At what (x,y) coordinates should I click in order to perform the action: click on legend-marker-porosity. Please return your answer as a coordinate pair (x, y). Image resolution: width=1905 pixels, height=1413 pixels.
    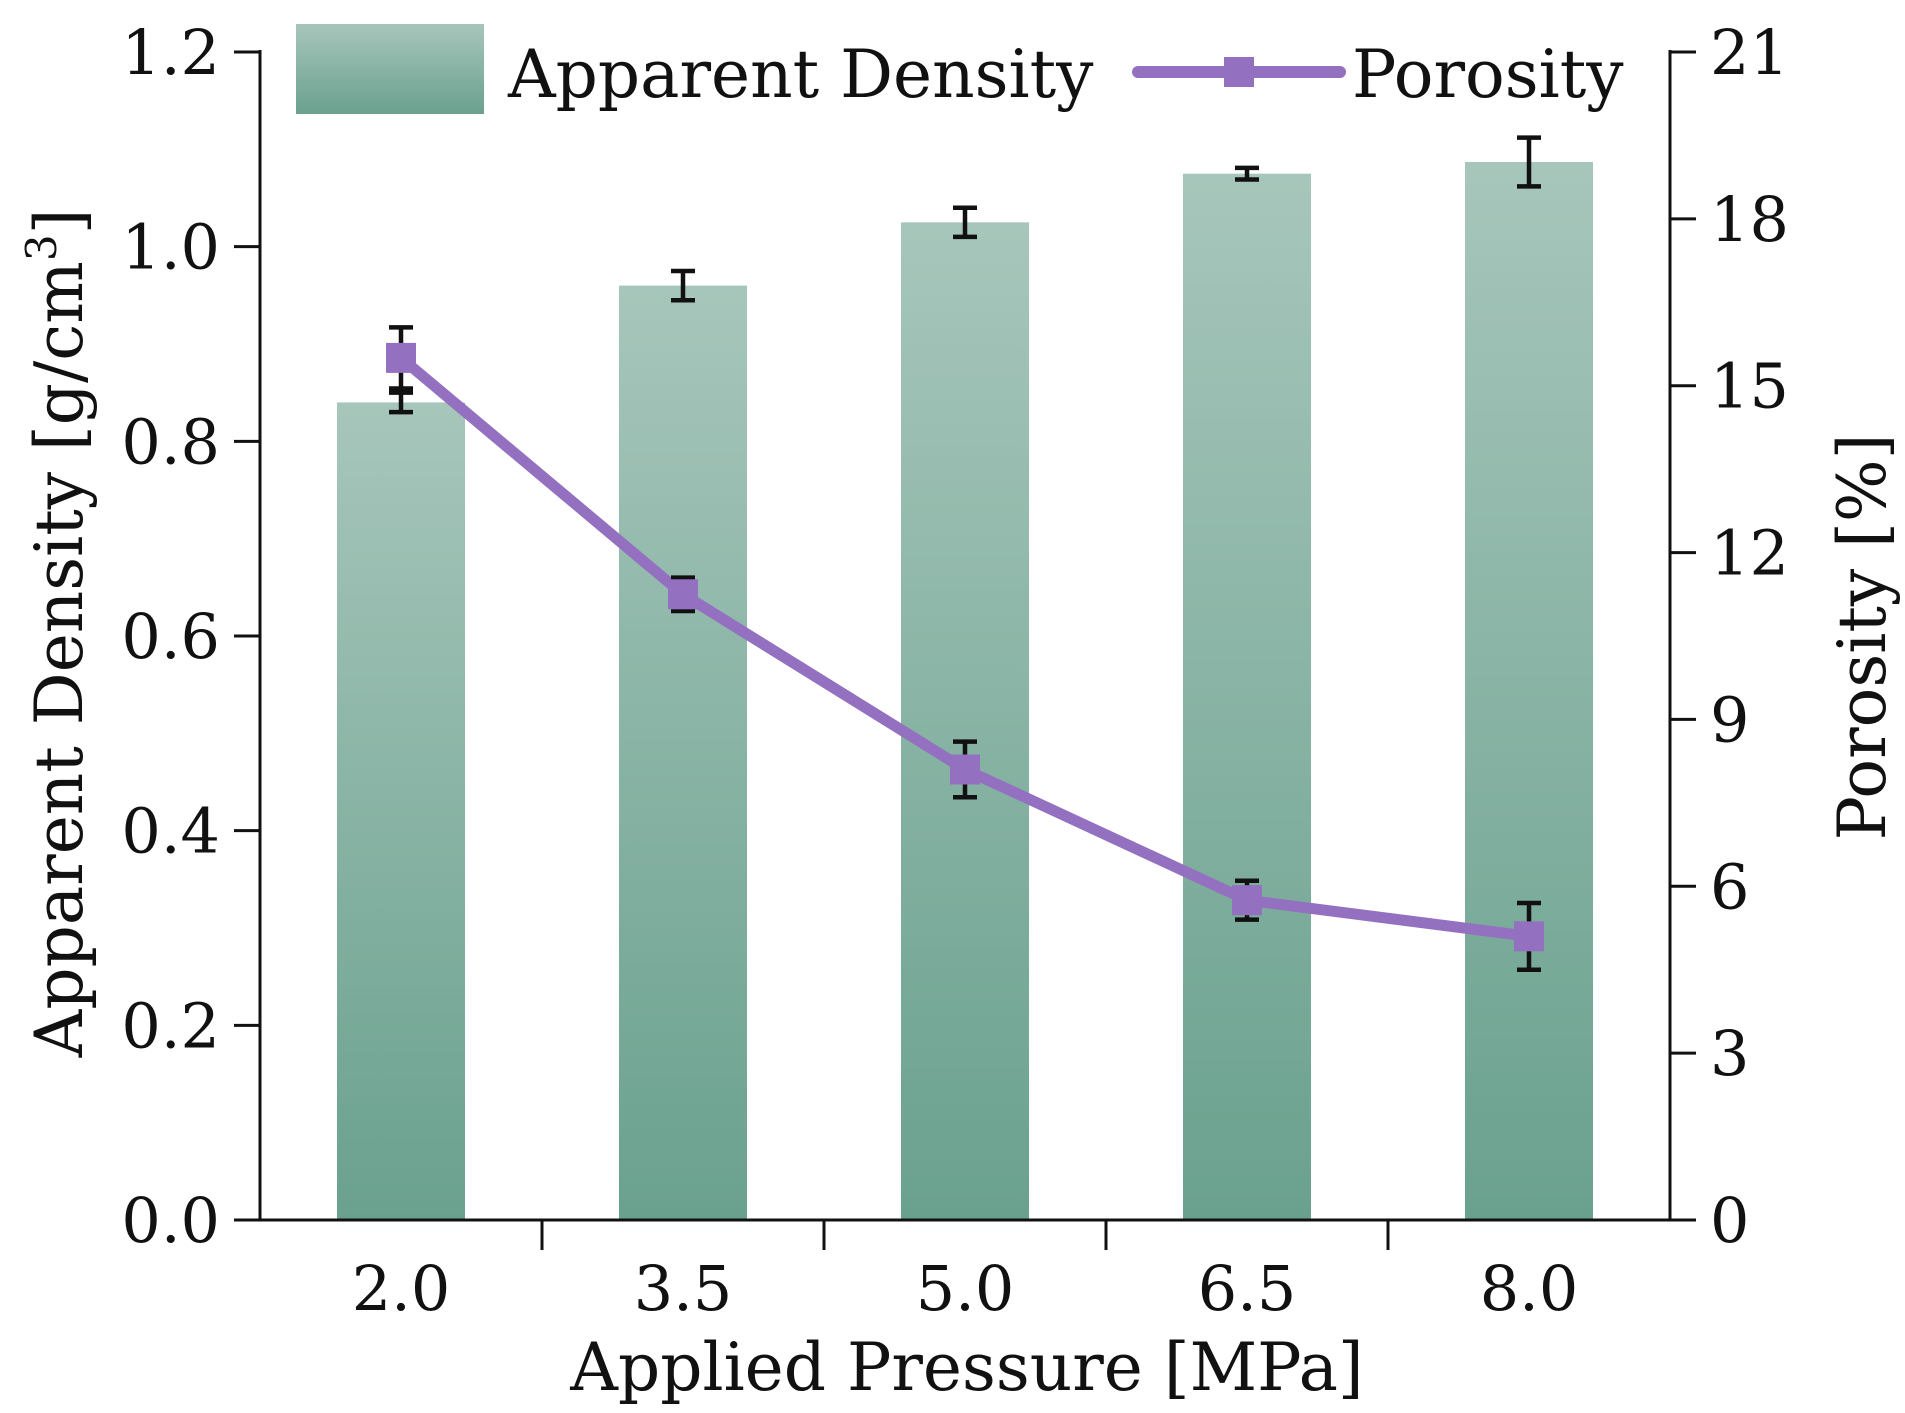
    Looking at the image, I should click on (1239, 72).